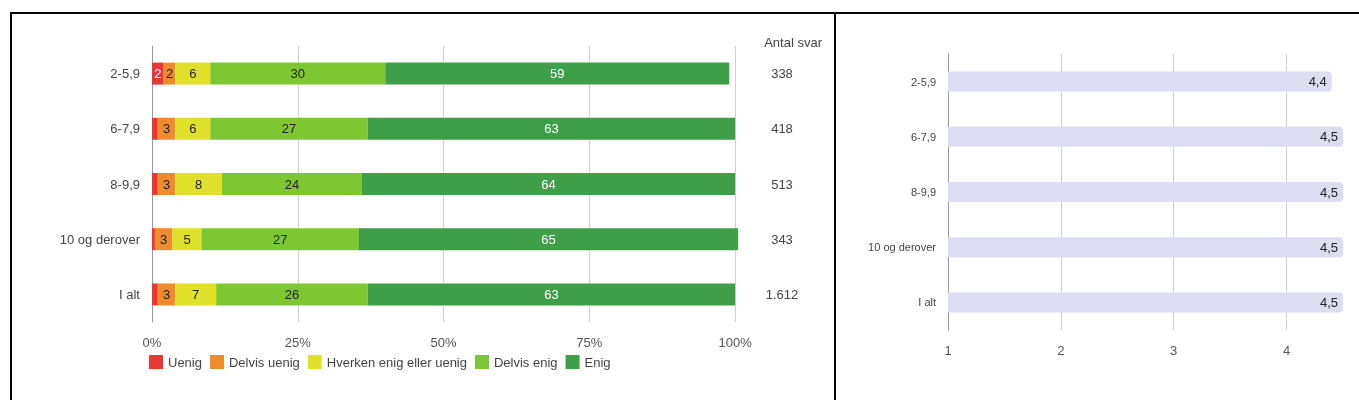 The image size is (1359, 400). I want to click on text: 343, so click(782, 239).